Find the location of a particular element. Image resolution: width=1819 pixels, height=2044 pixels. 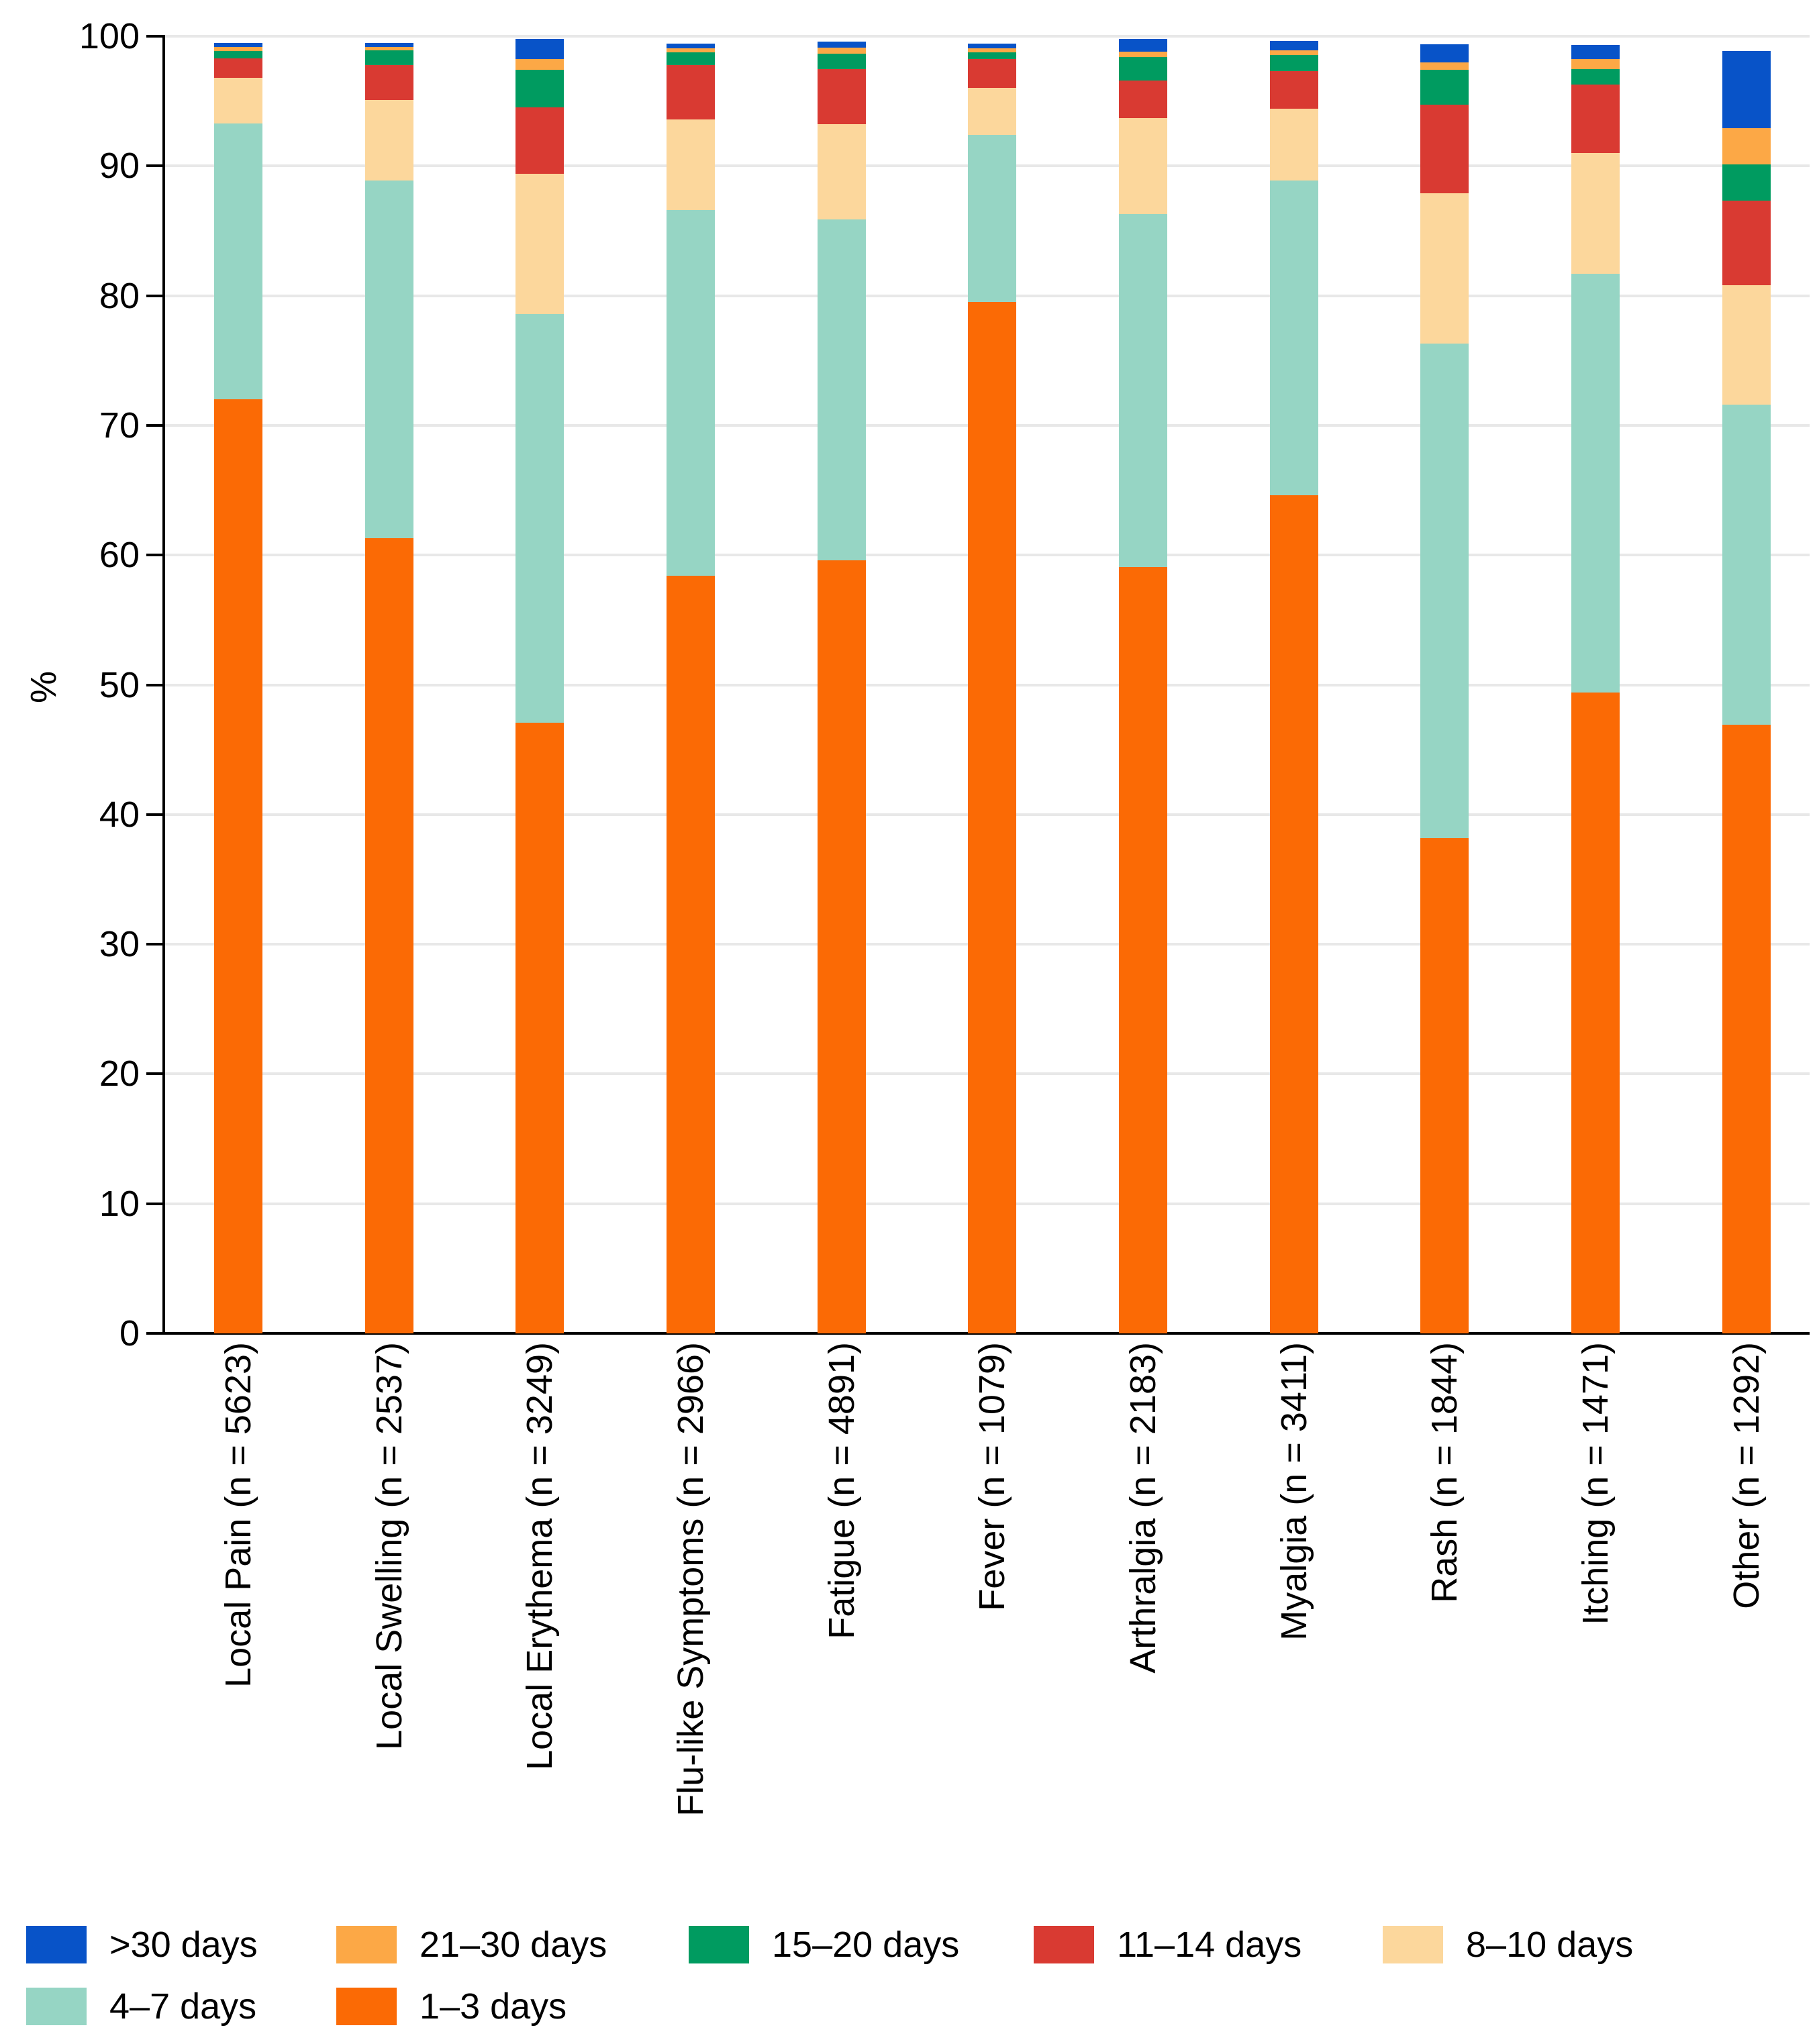

y-tick-label-30: 30 is located at coordinates (119, 945).